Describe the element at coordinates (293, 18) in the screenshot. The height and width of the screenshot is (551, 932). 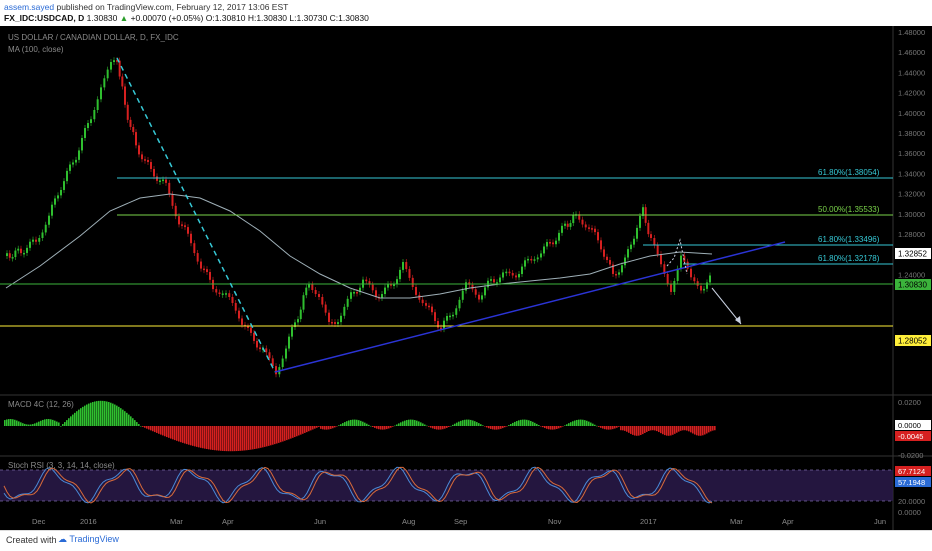
I see `low-label: L:` at that location.